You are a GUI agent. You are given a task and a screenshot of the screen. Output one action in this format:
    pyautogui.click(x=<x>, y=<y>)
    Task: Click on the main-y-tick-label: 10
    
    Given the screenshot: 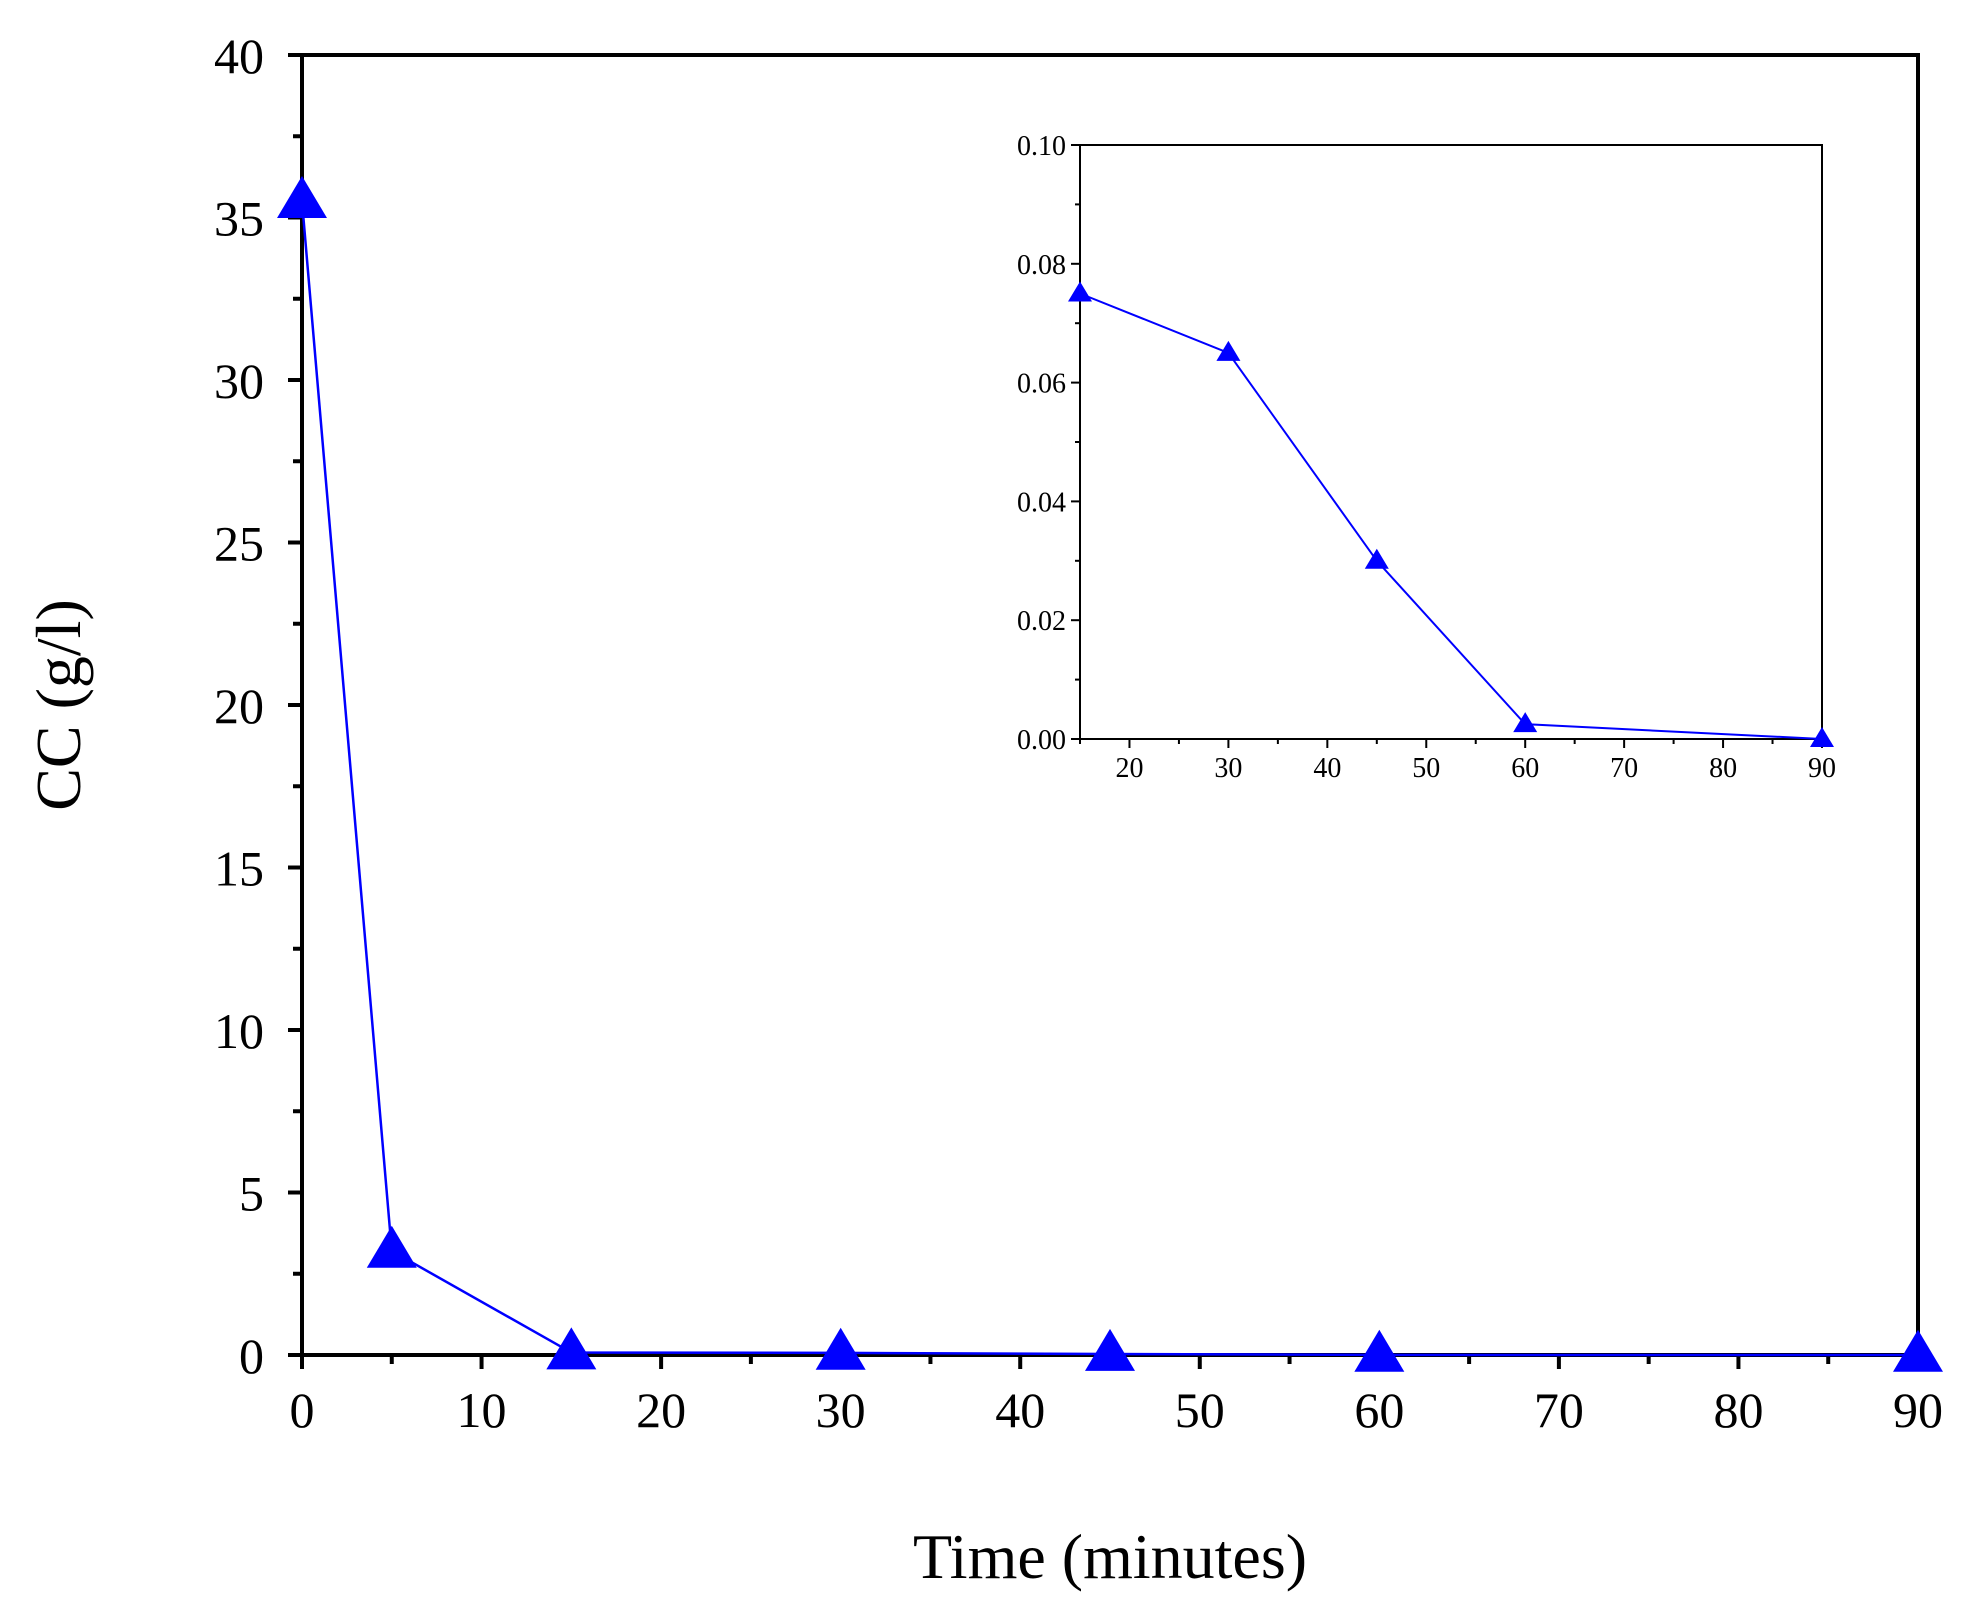 What is the action you would take?
    pyautogui.click(x=239, y=1031)
    